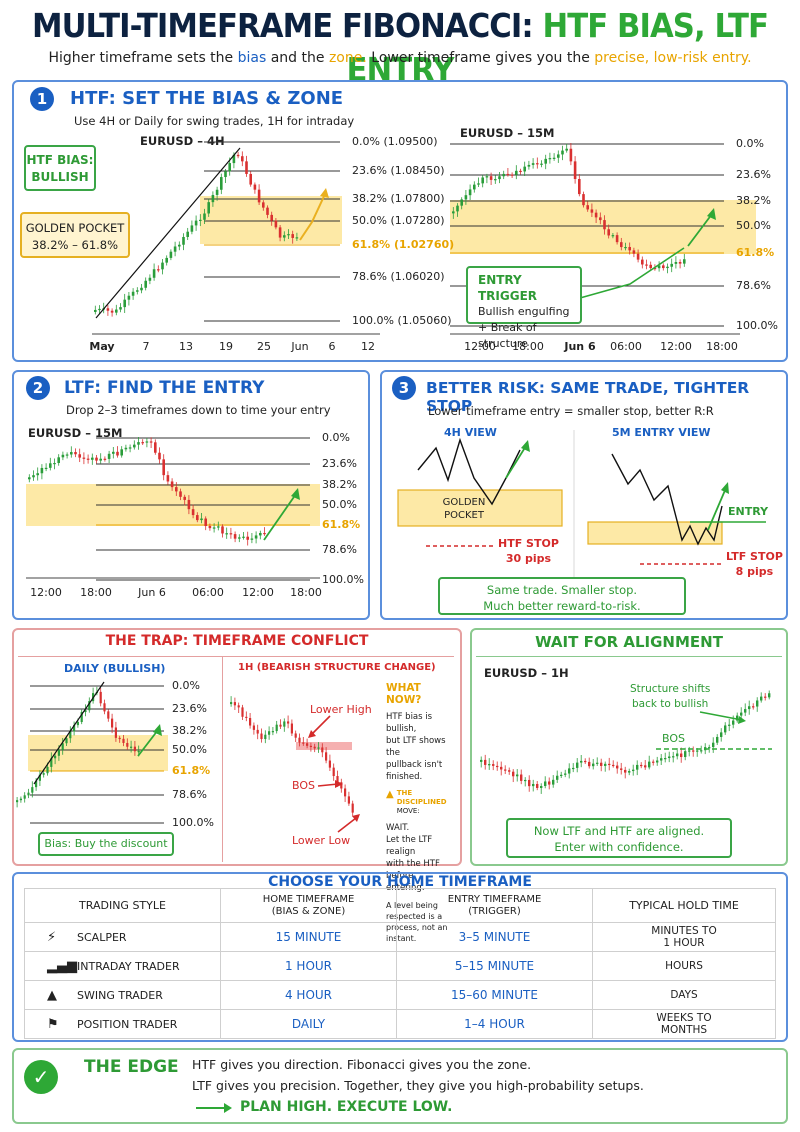 This screenshot has height=1132, width=800. Describe the element at coordinates (191, 495) in the screenshot. I see `section-ltf` at that location.